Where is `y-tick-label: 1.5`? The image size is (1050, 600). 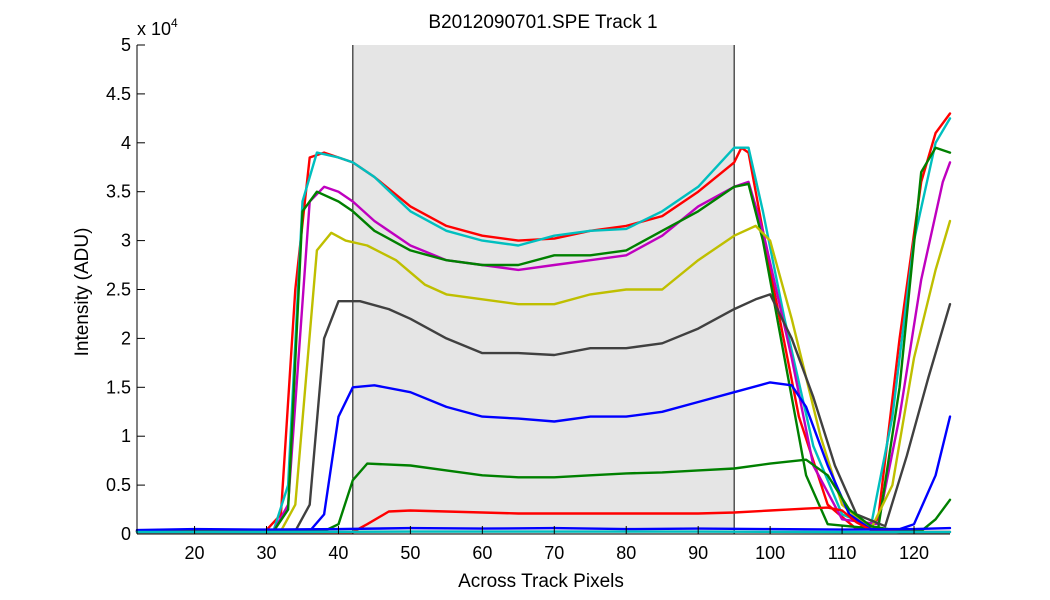
y-tick-label: 1.5 is located at coordinates (118, 387).